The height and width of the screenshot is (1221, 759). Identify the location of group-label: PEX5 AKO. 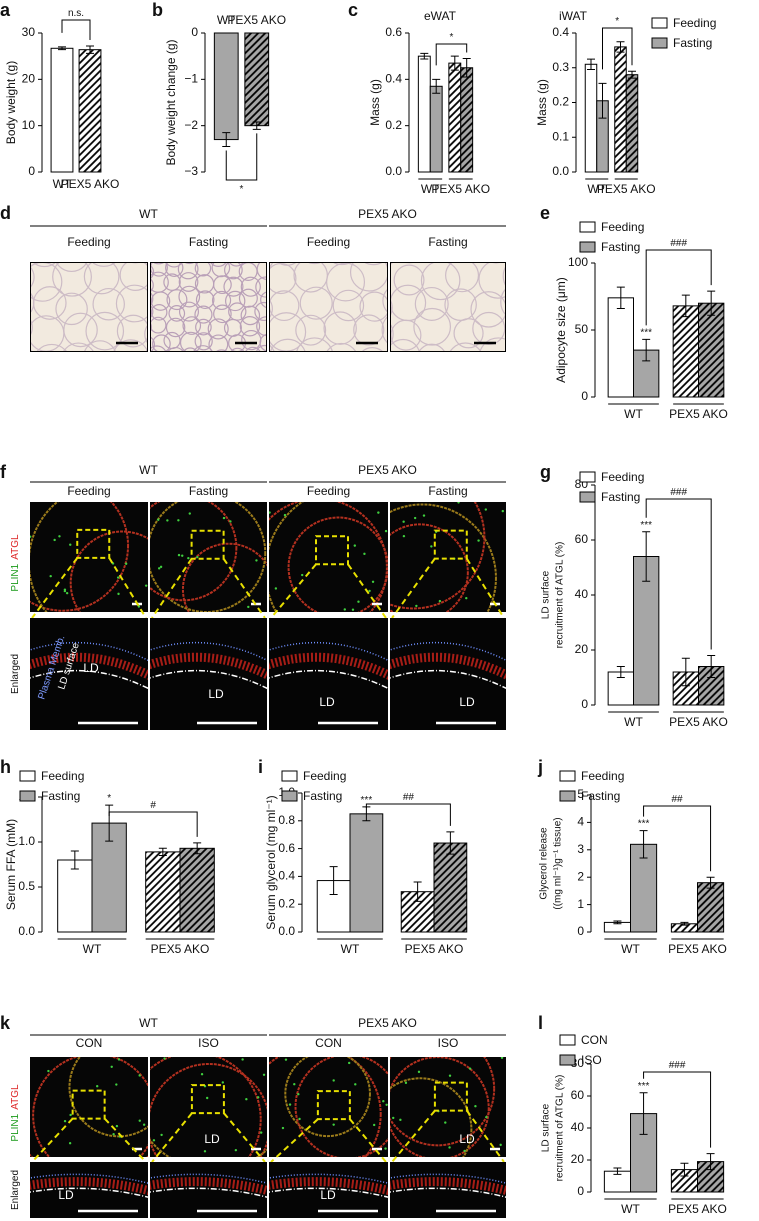
(387, 214).